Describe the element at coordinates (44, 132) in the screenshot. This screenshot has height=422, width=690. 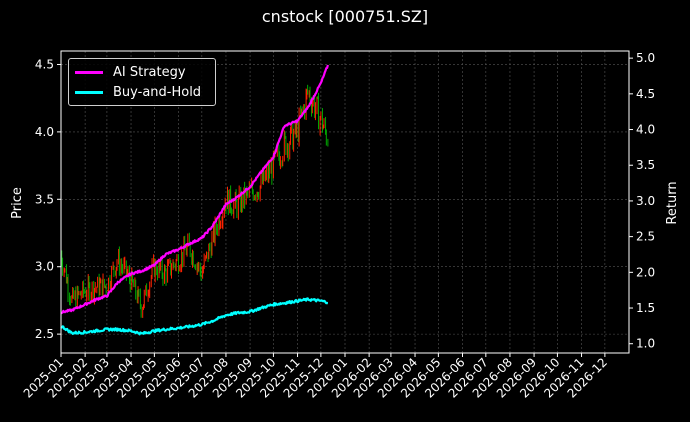
I see `left-tick-label: 4.0` at that location.